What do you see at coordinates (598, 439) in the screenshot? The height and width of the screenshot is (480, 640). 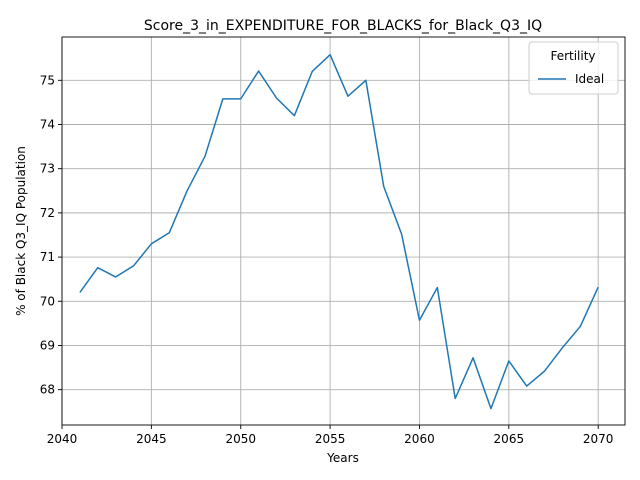 I see `x-tick-label: 2070` at bounding box center [598, 439].